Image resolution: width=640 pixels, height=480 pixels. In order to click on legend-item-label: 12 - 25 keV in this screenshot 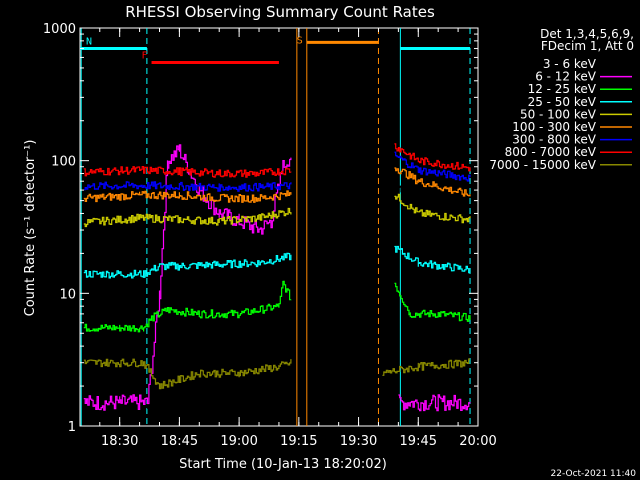, I will do `click(562, 89)`.